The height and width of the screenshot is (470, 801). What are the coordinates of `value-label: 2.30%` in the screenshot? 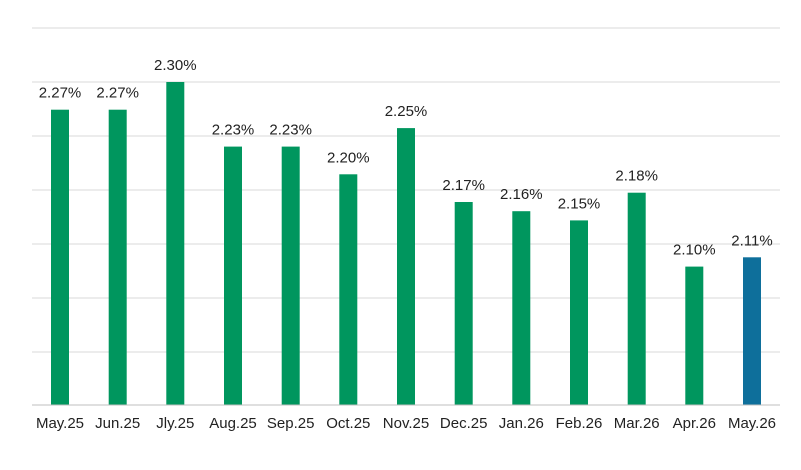 It's located at (175, 65).